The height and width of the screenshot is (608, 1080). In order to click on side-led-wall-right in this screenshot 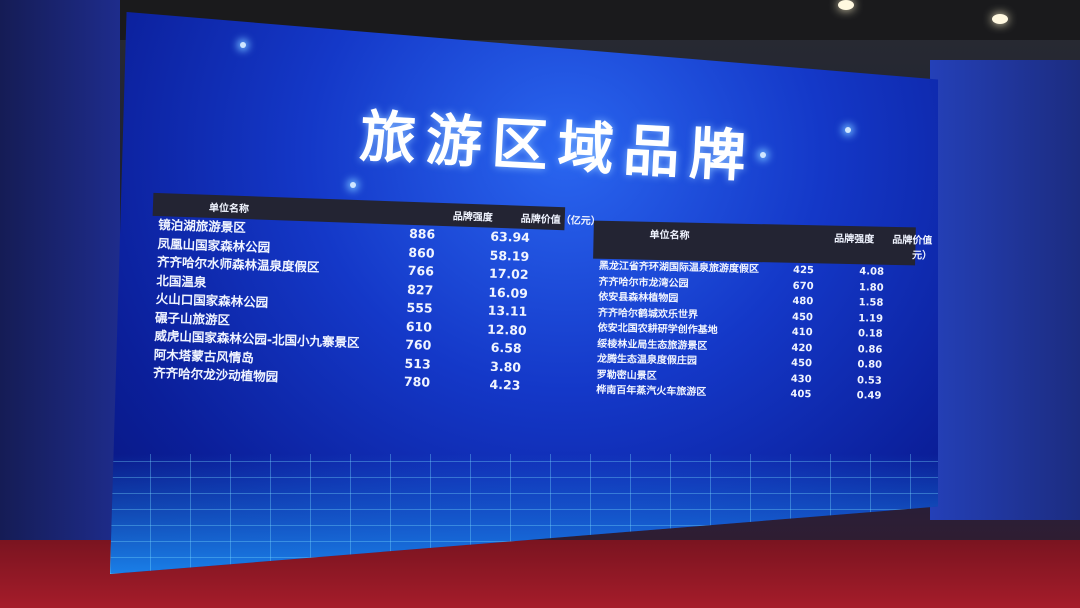, I will do `click(1005, 290)`.